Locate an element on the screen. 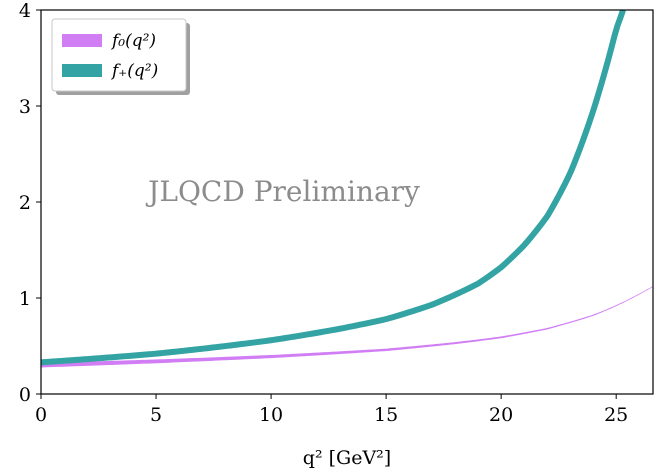  watermark-label: JLQCD Preliminary is located at coordinates (282, 191).